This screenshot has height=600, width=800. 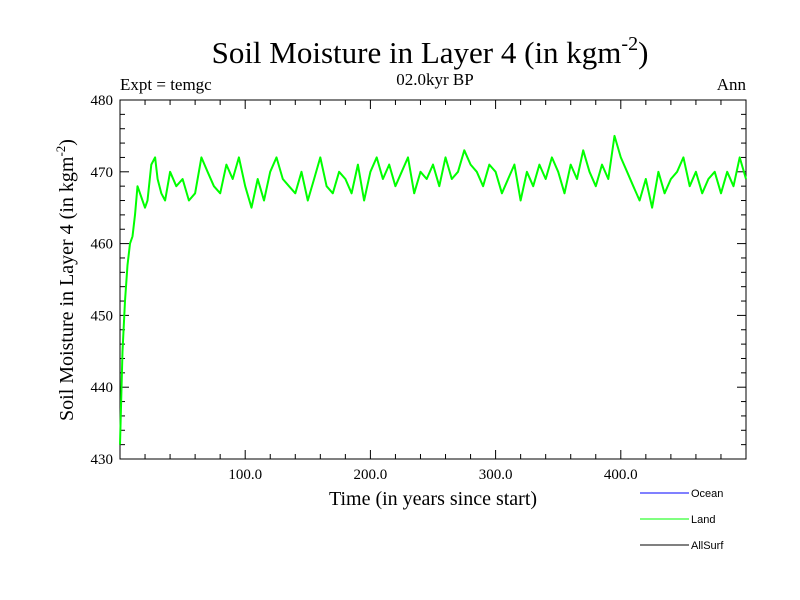 I want to click on y-tick-label: 480, so click(x=102, y=101).